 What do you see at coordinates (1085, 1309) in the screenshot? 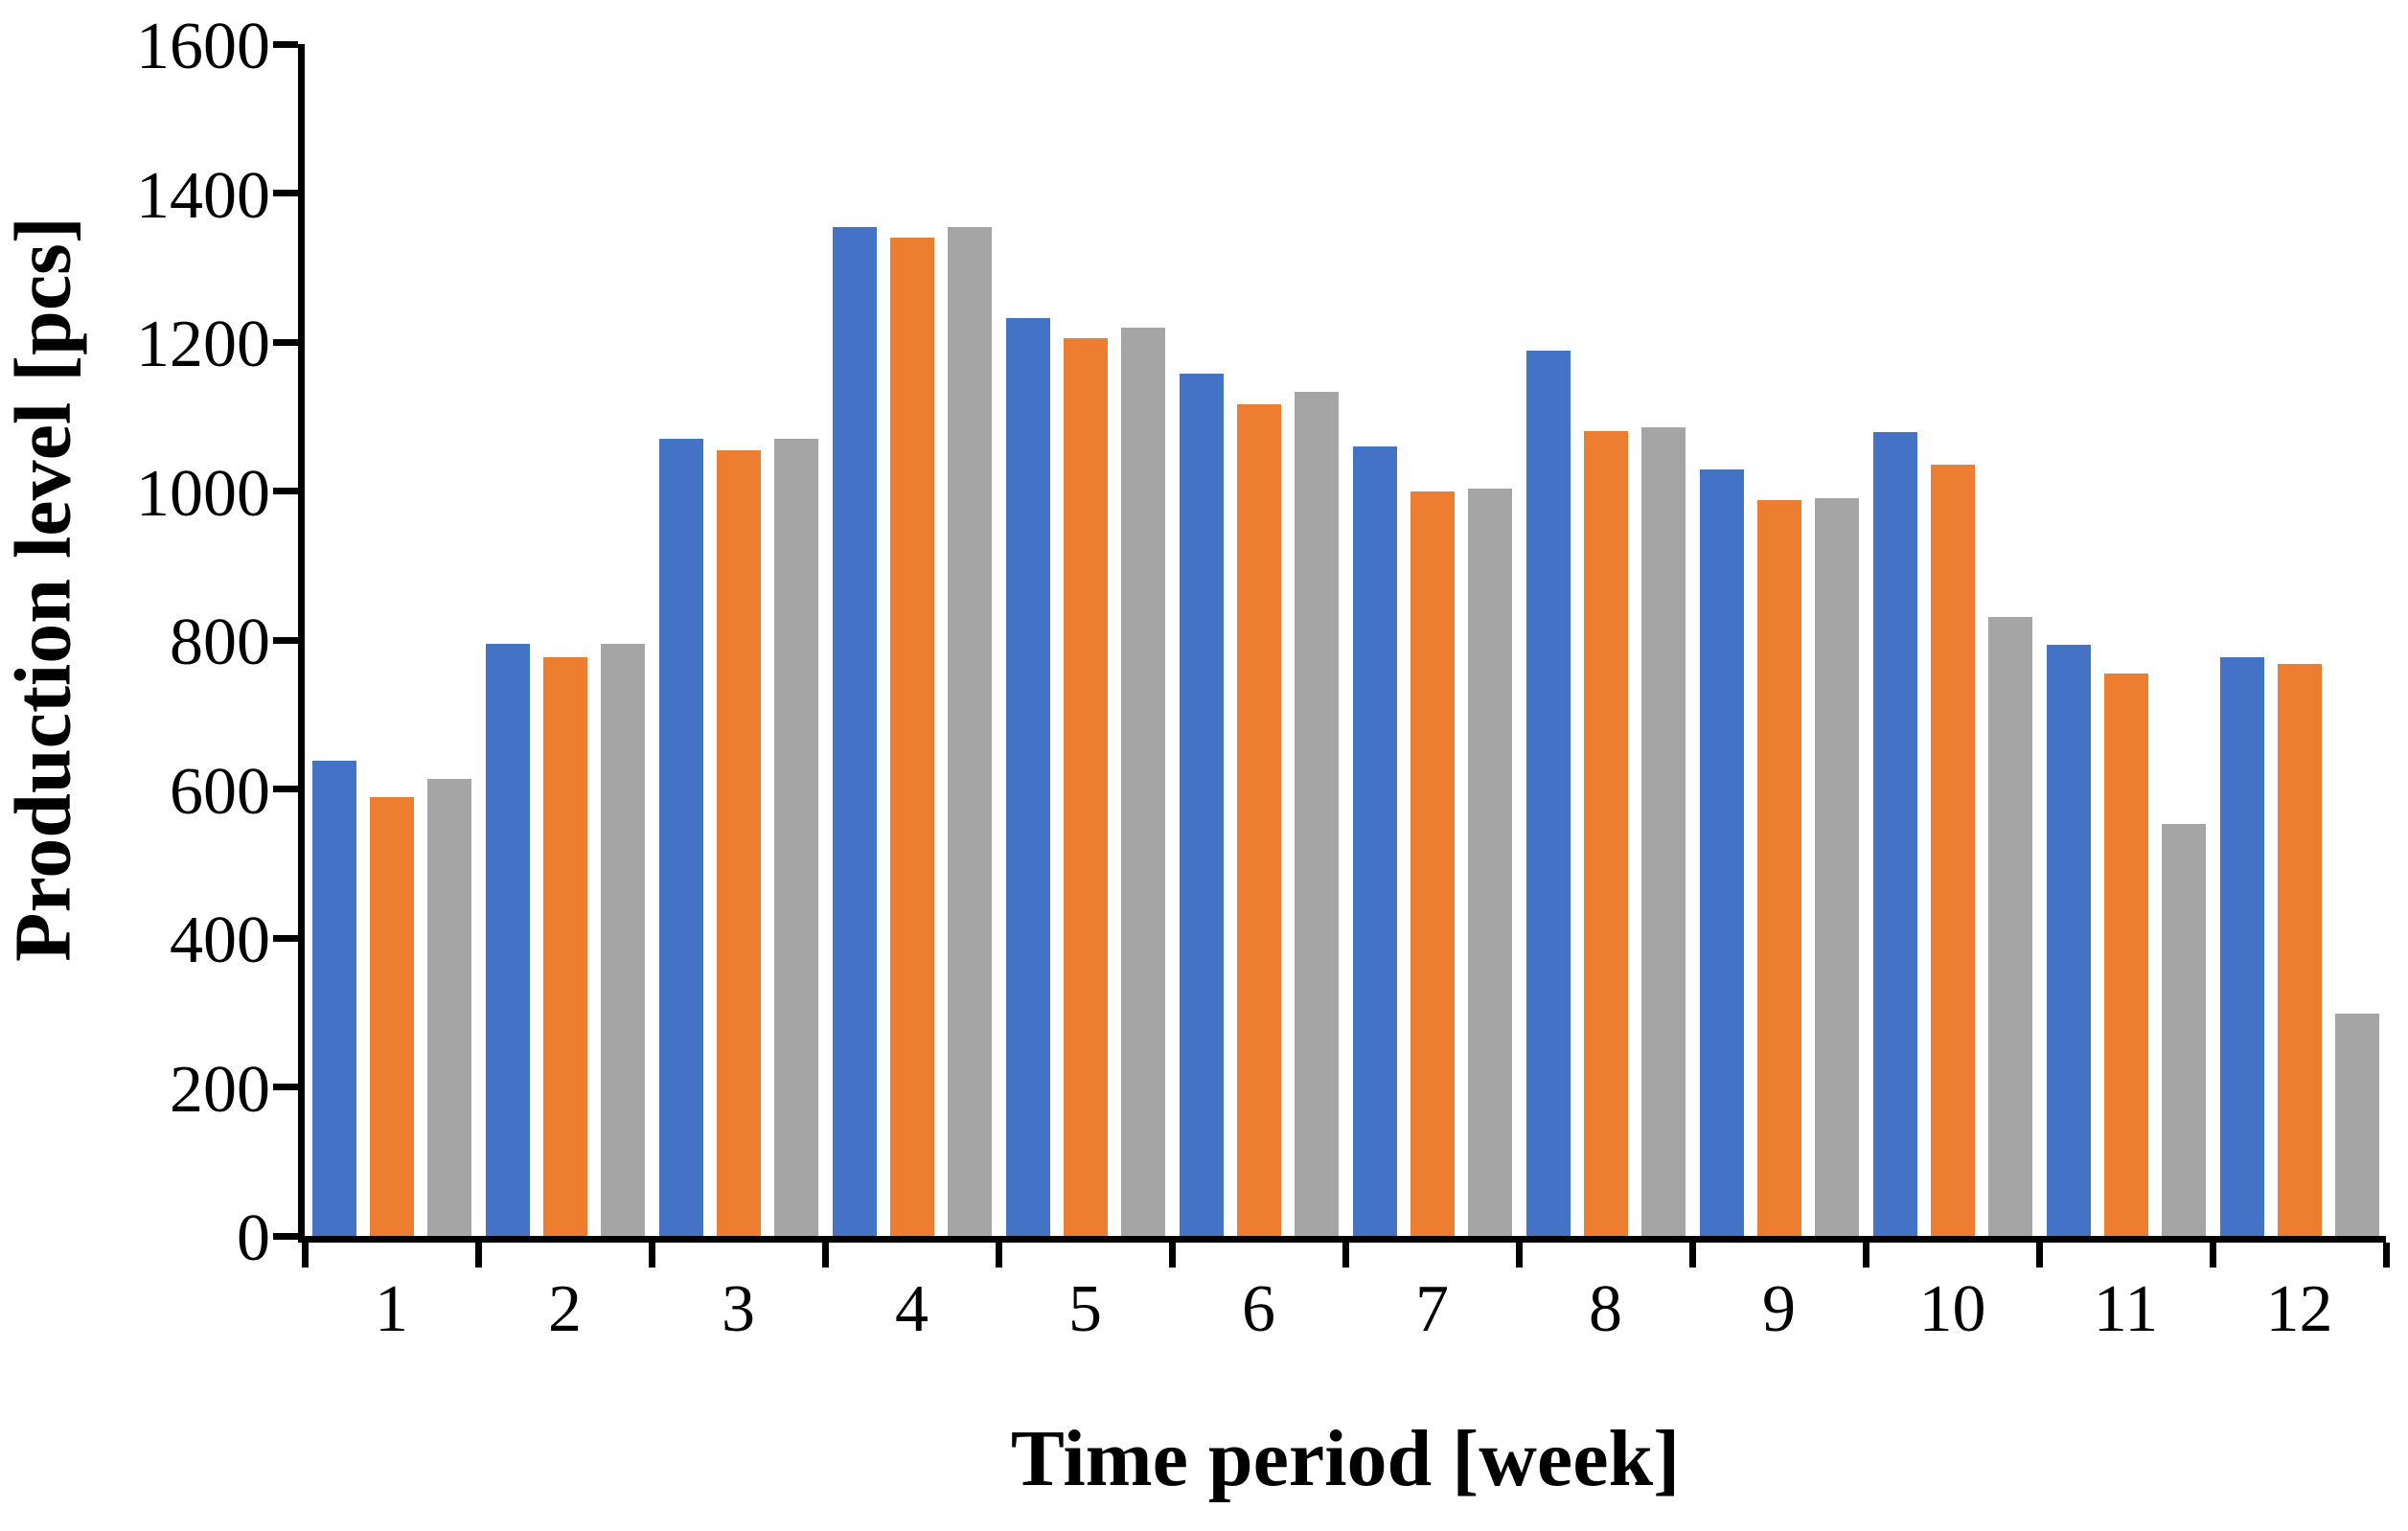
I see `x-axis-tick-label: 5` at bounding box center [1085, 1309].